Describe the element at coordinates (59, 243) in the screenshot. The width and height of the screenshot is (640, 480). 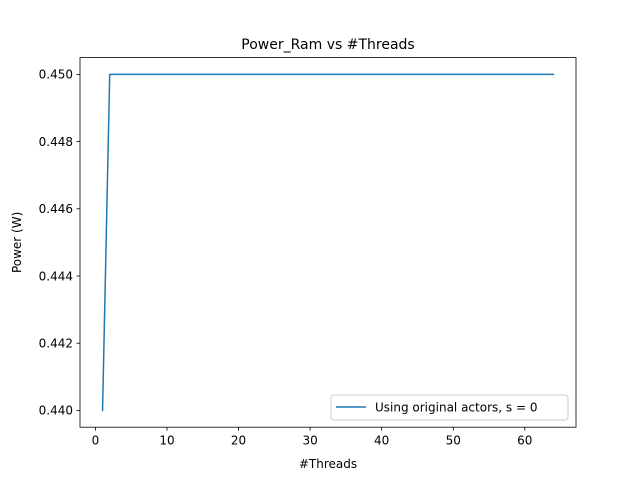
I see `y-axis-ticks: 0.440 0.442 0.444 0.446 0.448 0.450` at that location.